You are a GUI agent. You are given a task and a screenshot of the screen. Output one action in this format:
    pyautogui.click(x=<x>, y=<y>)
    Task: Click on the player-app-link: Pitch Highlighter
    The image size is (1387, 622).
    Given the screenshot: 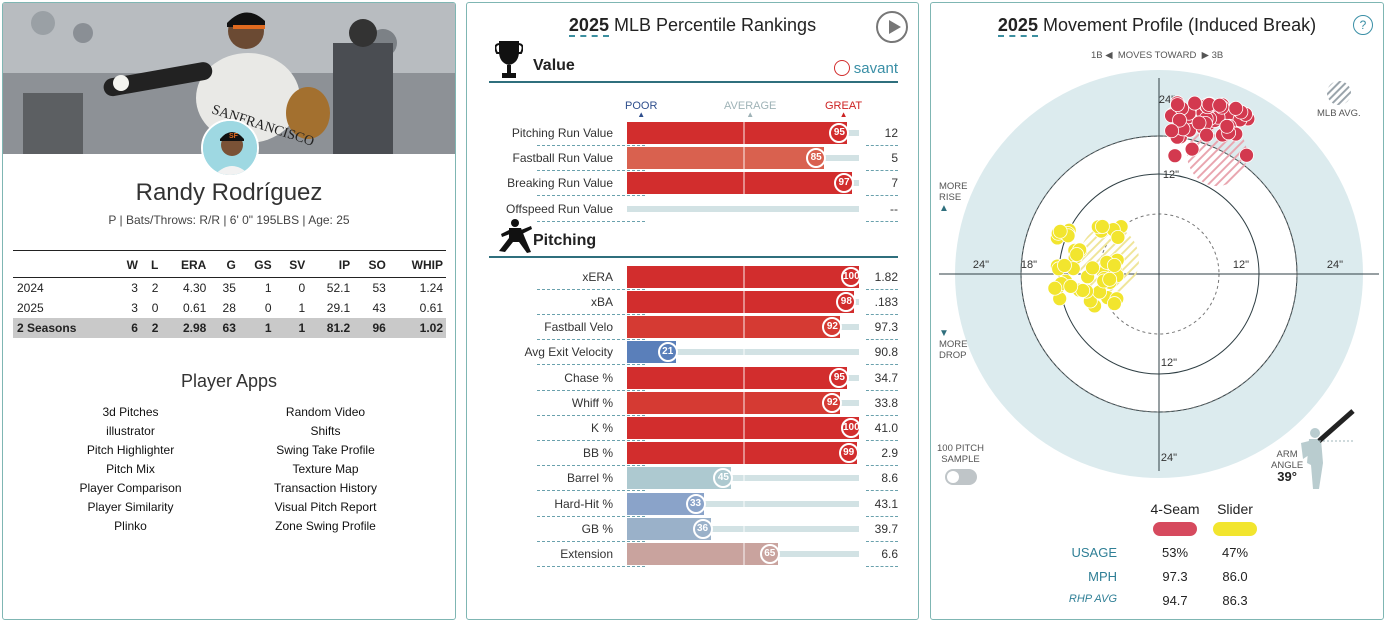 What is the action you would take?
    pyautogui.click(x=130, y=450)
    